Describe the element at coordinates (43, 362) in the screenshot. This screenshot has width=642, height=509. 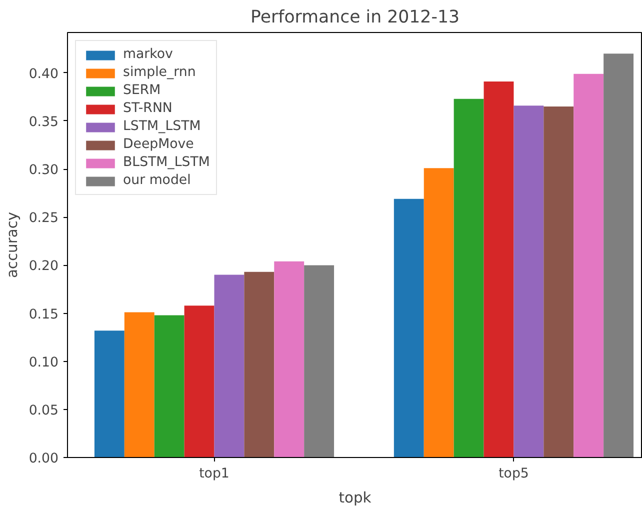
I see `y-tick-label: 0.10` at that location.